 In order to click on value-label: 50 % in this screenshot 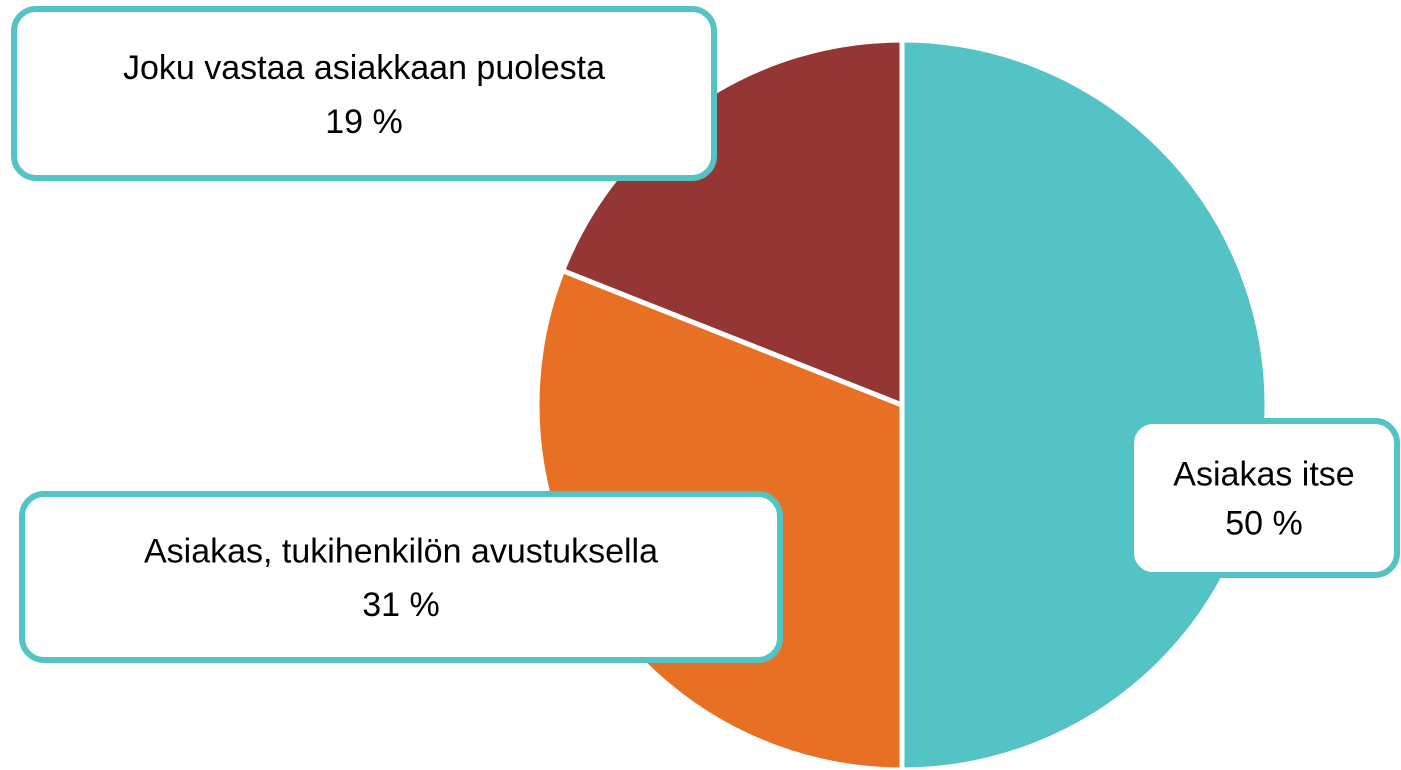, I will do `click(1264, 524)`.